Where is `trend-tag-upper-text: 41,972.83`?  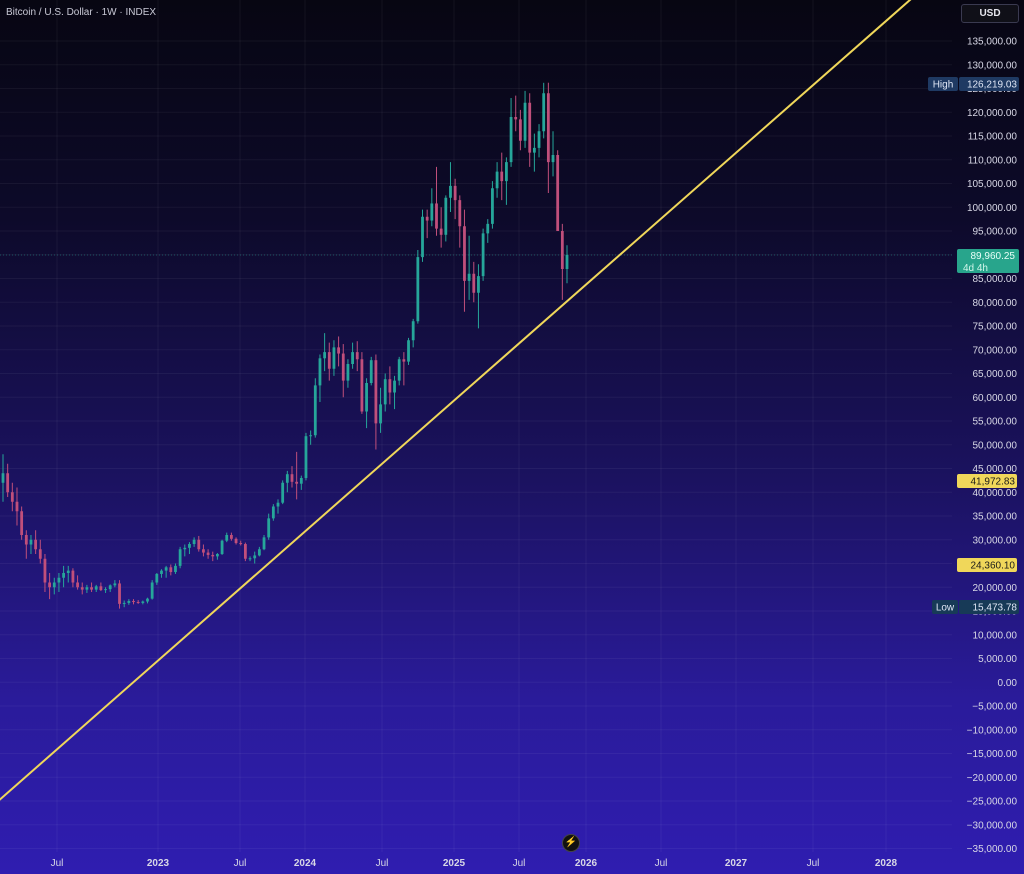 trend-tag-upper-text: 41,972.83 is located at coordinates (993, 482).